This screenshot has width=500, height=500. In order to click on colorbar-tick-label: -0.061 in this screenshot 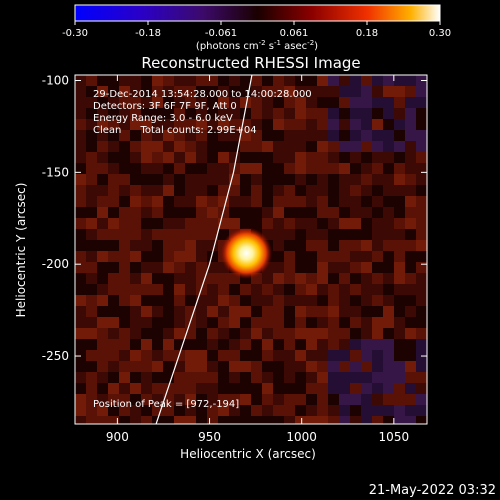, I will do `click(221, 33)`.